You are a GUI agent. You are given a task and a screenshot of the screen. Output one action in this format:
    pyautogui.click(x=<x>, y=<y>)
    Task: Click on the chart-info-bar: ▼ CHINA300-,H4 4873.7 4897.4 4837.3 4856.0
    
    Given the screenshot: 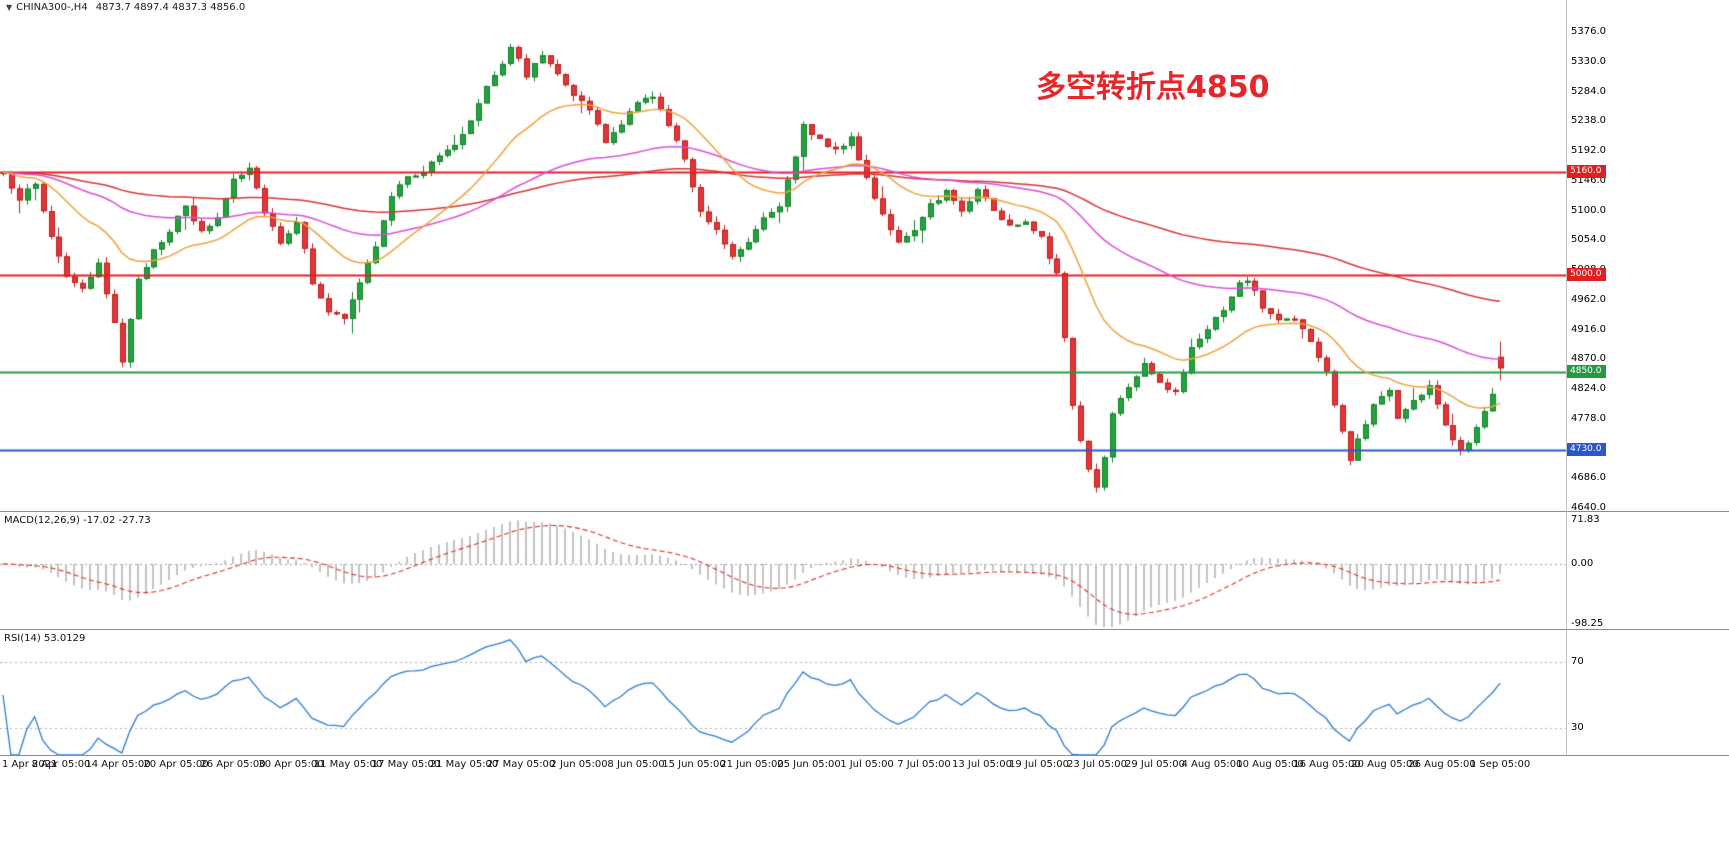 What is the action you would take?
    pyautogui.click(x=125, y=9)
    